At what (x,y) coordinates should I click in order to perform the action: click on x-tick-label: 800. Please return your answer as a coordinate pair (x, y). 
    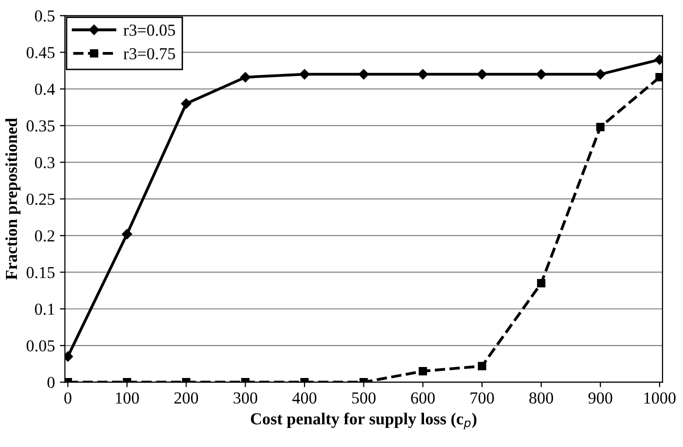
    Looking at the image, I should click on (541, 398).